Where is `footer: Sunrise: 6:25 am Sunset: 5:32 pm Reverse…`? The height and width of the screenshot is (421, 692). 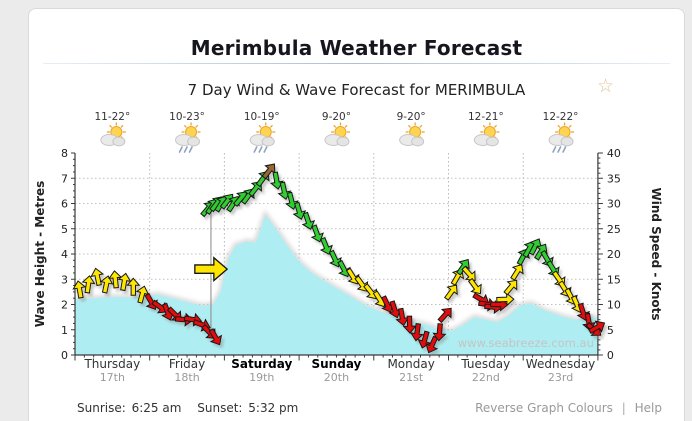
footer: Sunrise: 6:25 am Sunset: 5:32 pm Reverse… is located at coordinates (356, 411).